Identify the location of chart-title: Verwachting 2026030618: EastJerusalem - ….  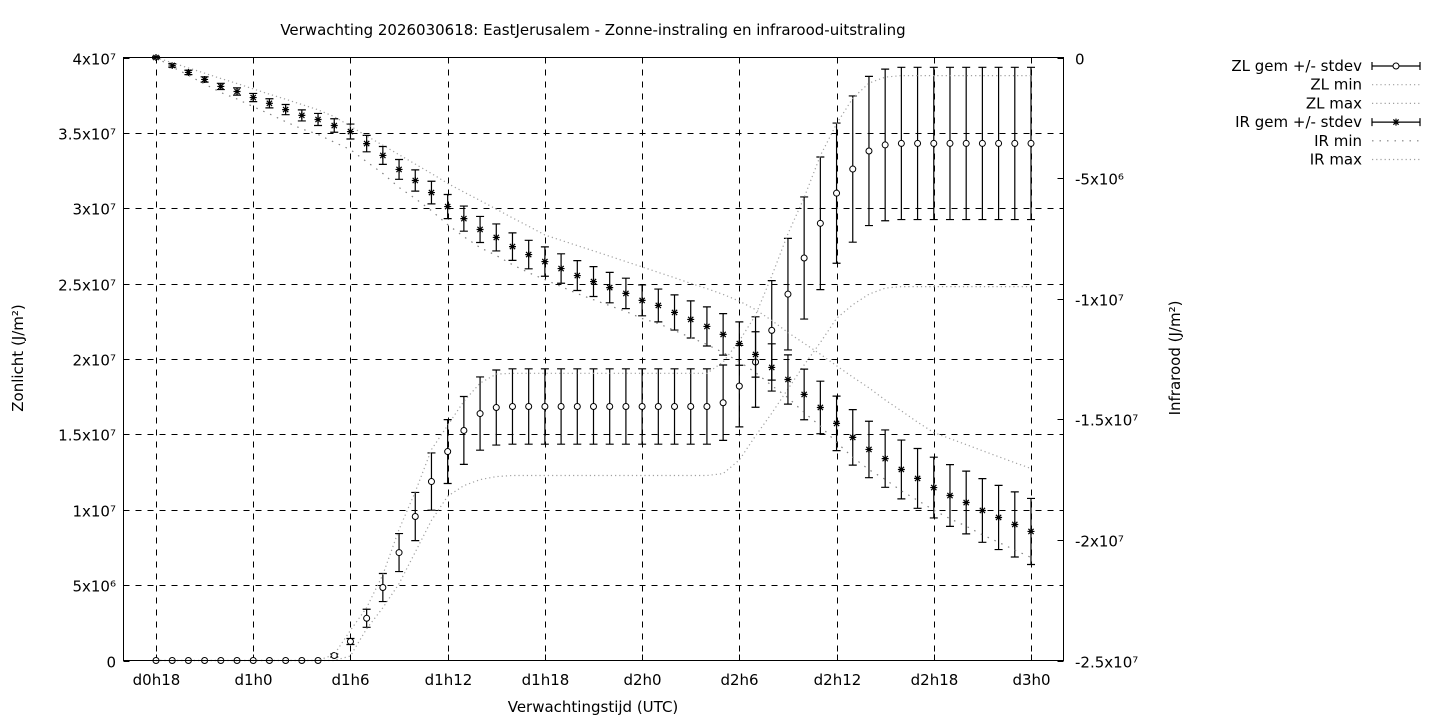
(592, 30).